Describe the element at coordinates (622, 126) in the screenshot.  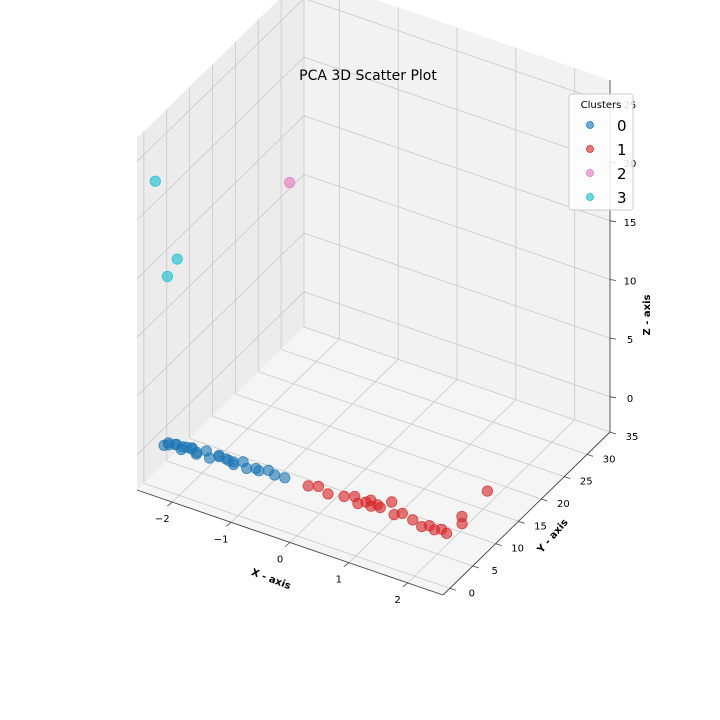
I see `legend-label-0: 0` at that location.